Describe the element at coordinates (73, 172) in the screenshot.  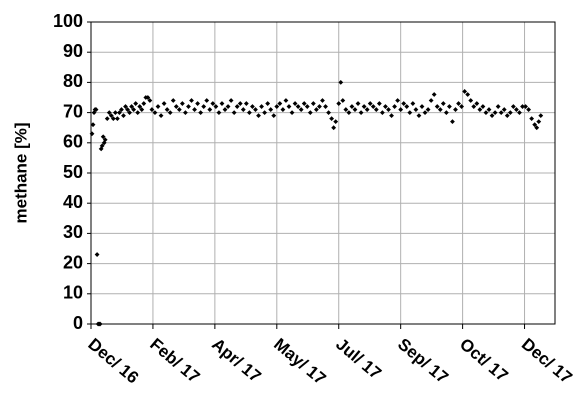
I see `y-tick-label: 50` at that location.